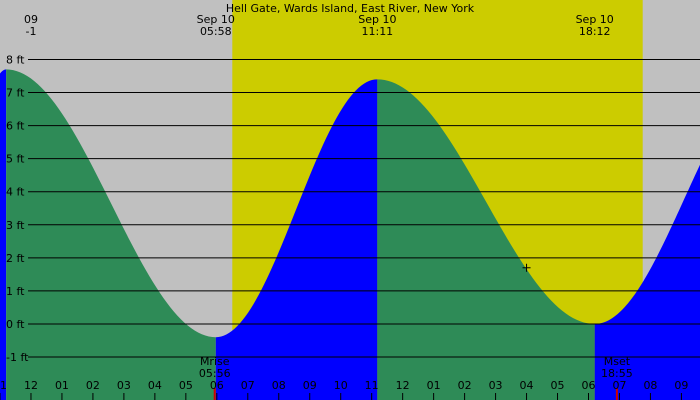 The image size is (700, 400). Describe the element at coordinates (617, 361) in the screenshot. I see `moon-event-name: Mset` at that location.